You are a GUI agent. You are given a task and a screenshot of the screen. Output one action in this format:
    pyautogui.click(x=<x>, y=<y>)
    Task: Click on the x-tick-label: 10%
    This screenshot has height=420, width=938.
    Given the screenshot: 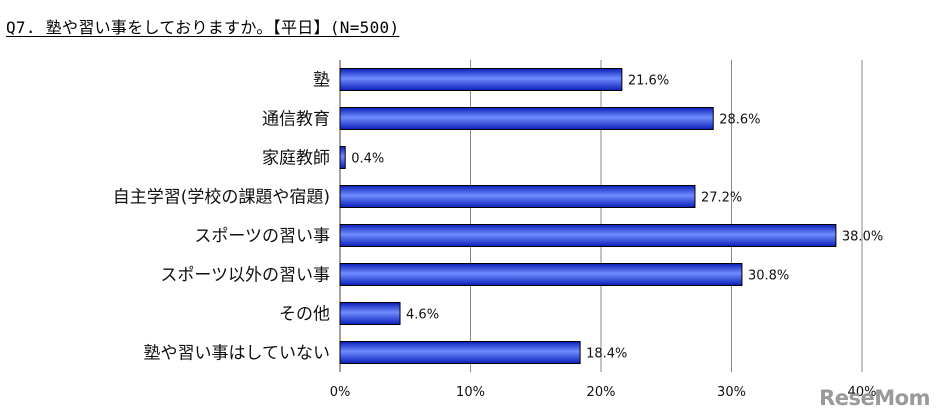 What is the action you would take?
    pyautogui.click(x=470, y=392)
    